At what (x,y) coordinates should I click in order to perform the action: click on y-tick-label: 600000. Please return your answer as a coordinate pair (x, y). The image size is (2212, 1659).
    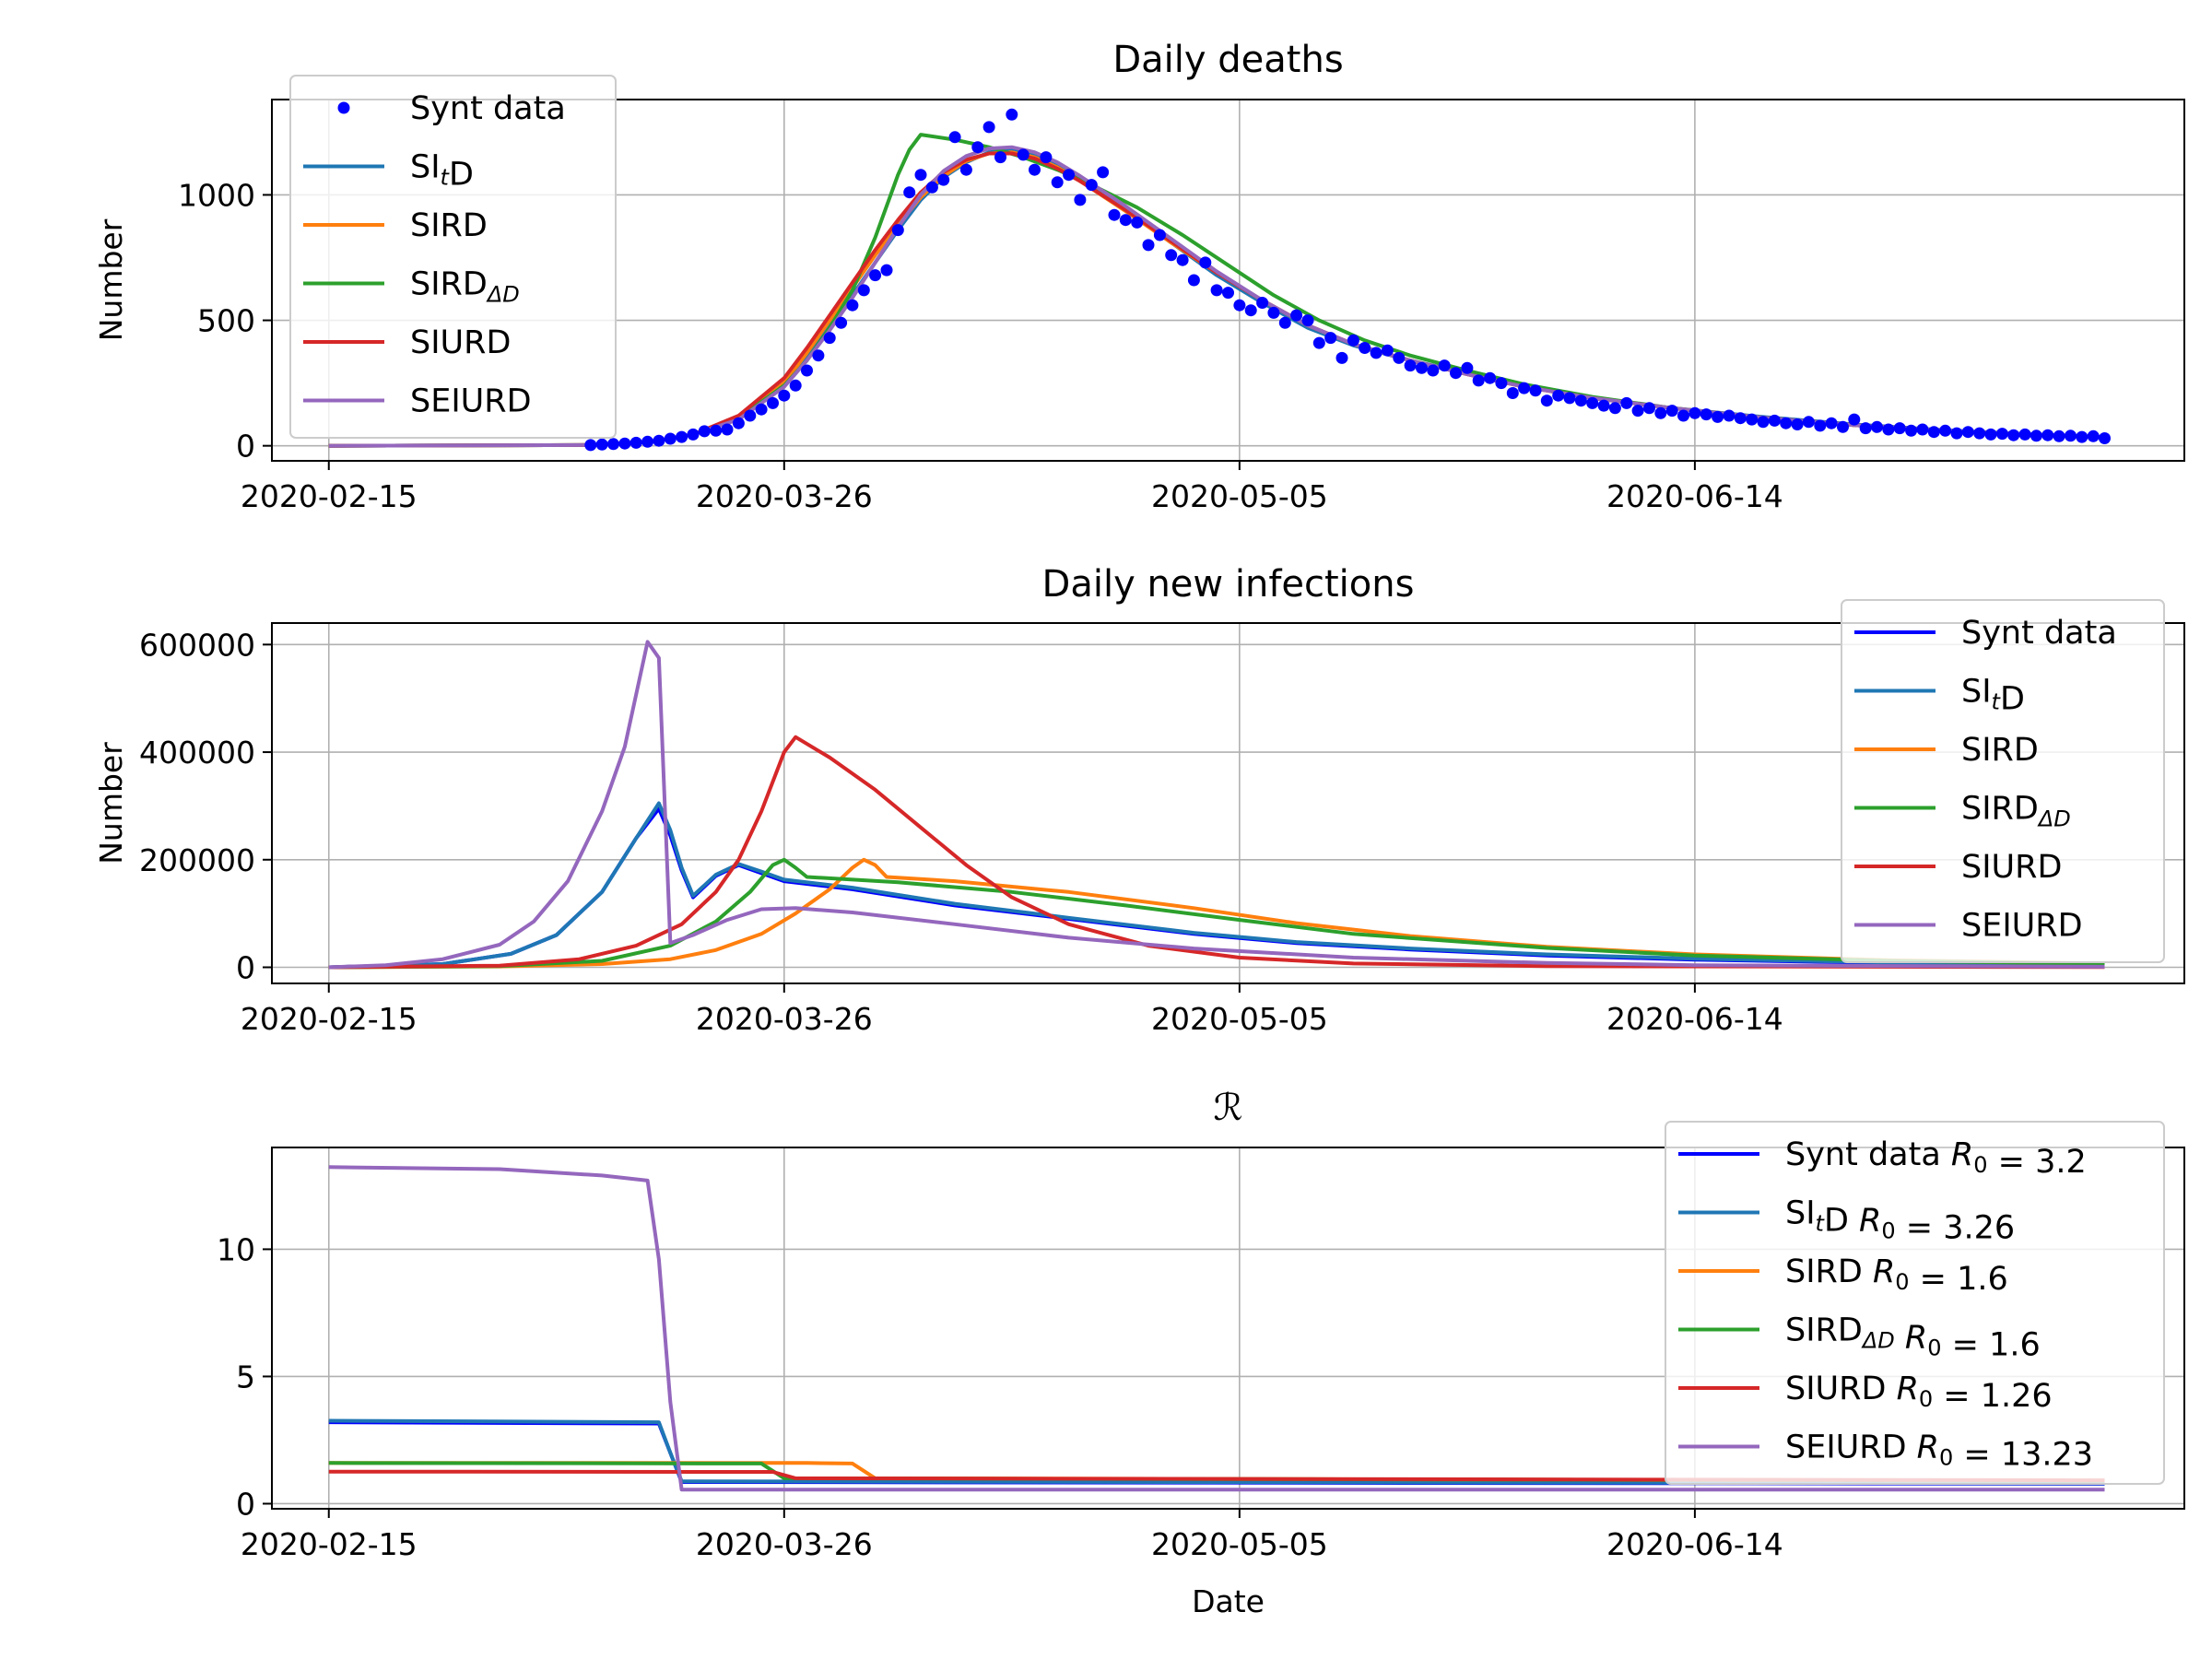
    Looking at the image, I should click on (197, 645).